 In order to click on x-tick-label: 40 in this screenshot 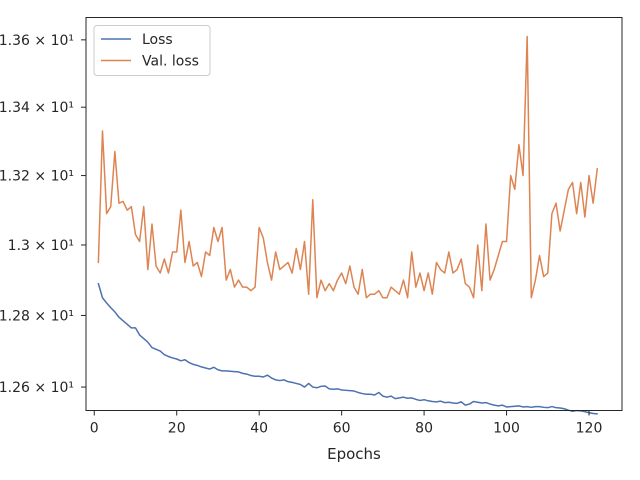, I will do `click(259, 429)`.